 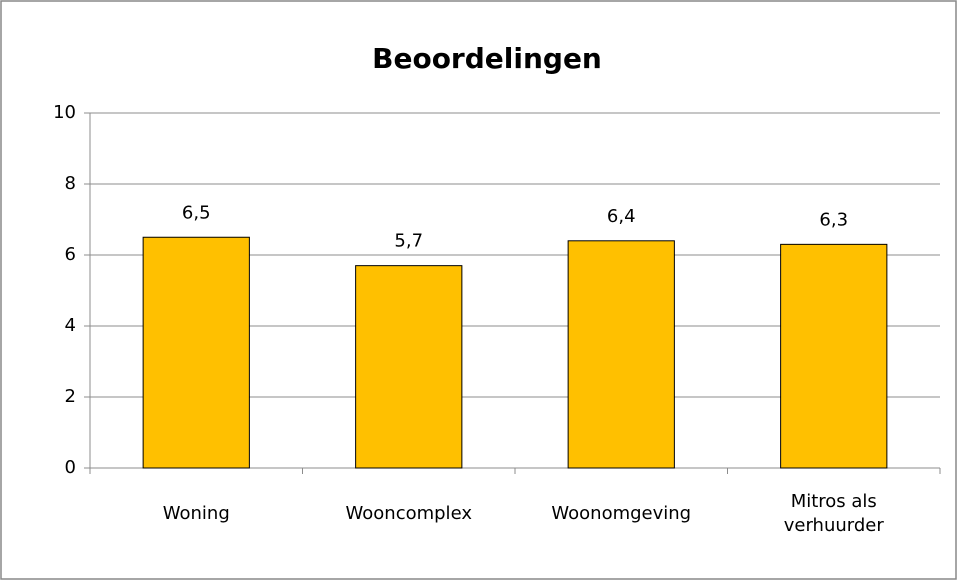 I want to click on value-label: 5,7, so click(x=408, y=241).